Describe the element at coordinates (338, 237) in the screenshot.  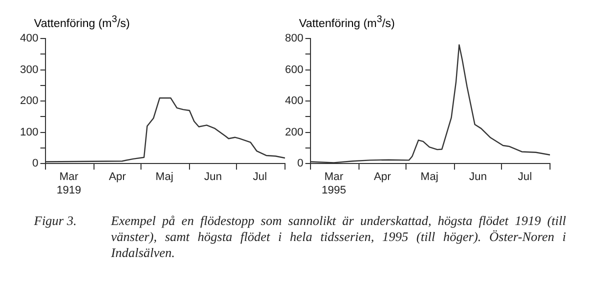
I see `text: Exempel på en flödestopp som sannolikt är underskattad, högsta flödet 1919 (till vänster), samt högsta flödet i hela tidsserien, 1995 (till höger). Öster-Noren i Indalsälven.` at that location.